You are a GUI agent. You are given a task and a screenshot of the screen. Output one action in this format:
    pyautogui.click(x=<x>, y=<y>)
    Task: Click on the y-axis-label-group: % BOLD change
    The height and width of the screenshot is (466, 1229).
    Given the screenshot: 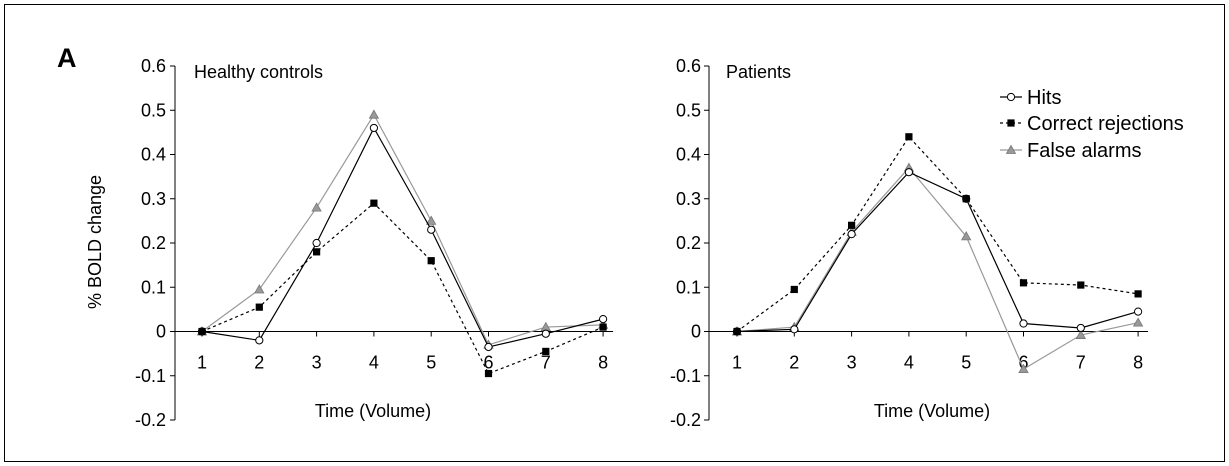 What is the action you would take?
    pyautogui.click(x=95, y=242)
    